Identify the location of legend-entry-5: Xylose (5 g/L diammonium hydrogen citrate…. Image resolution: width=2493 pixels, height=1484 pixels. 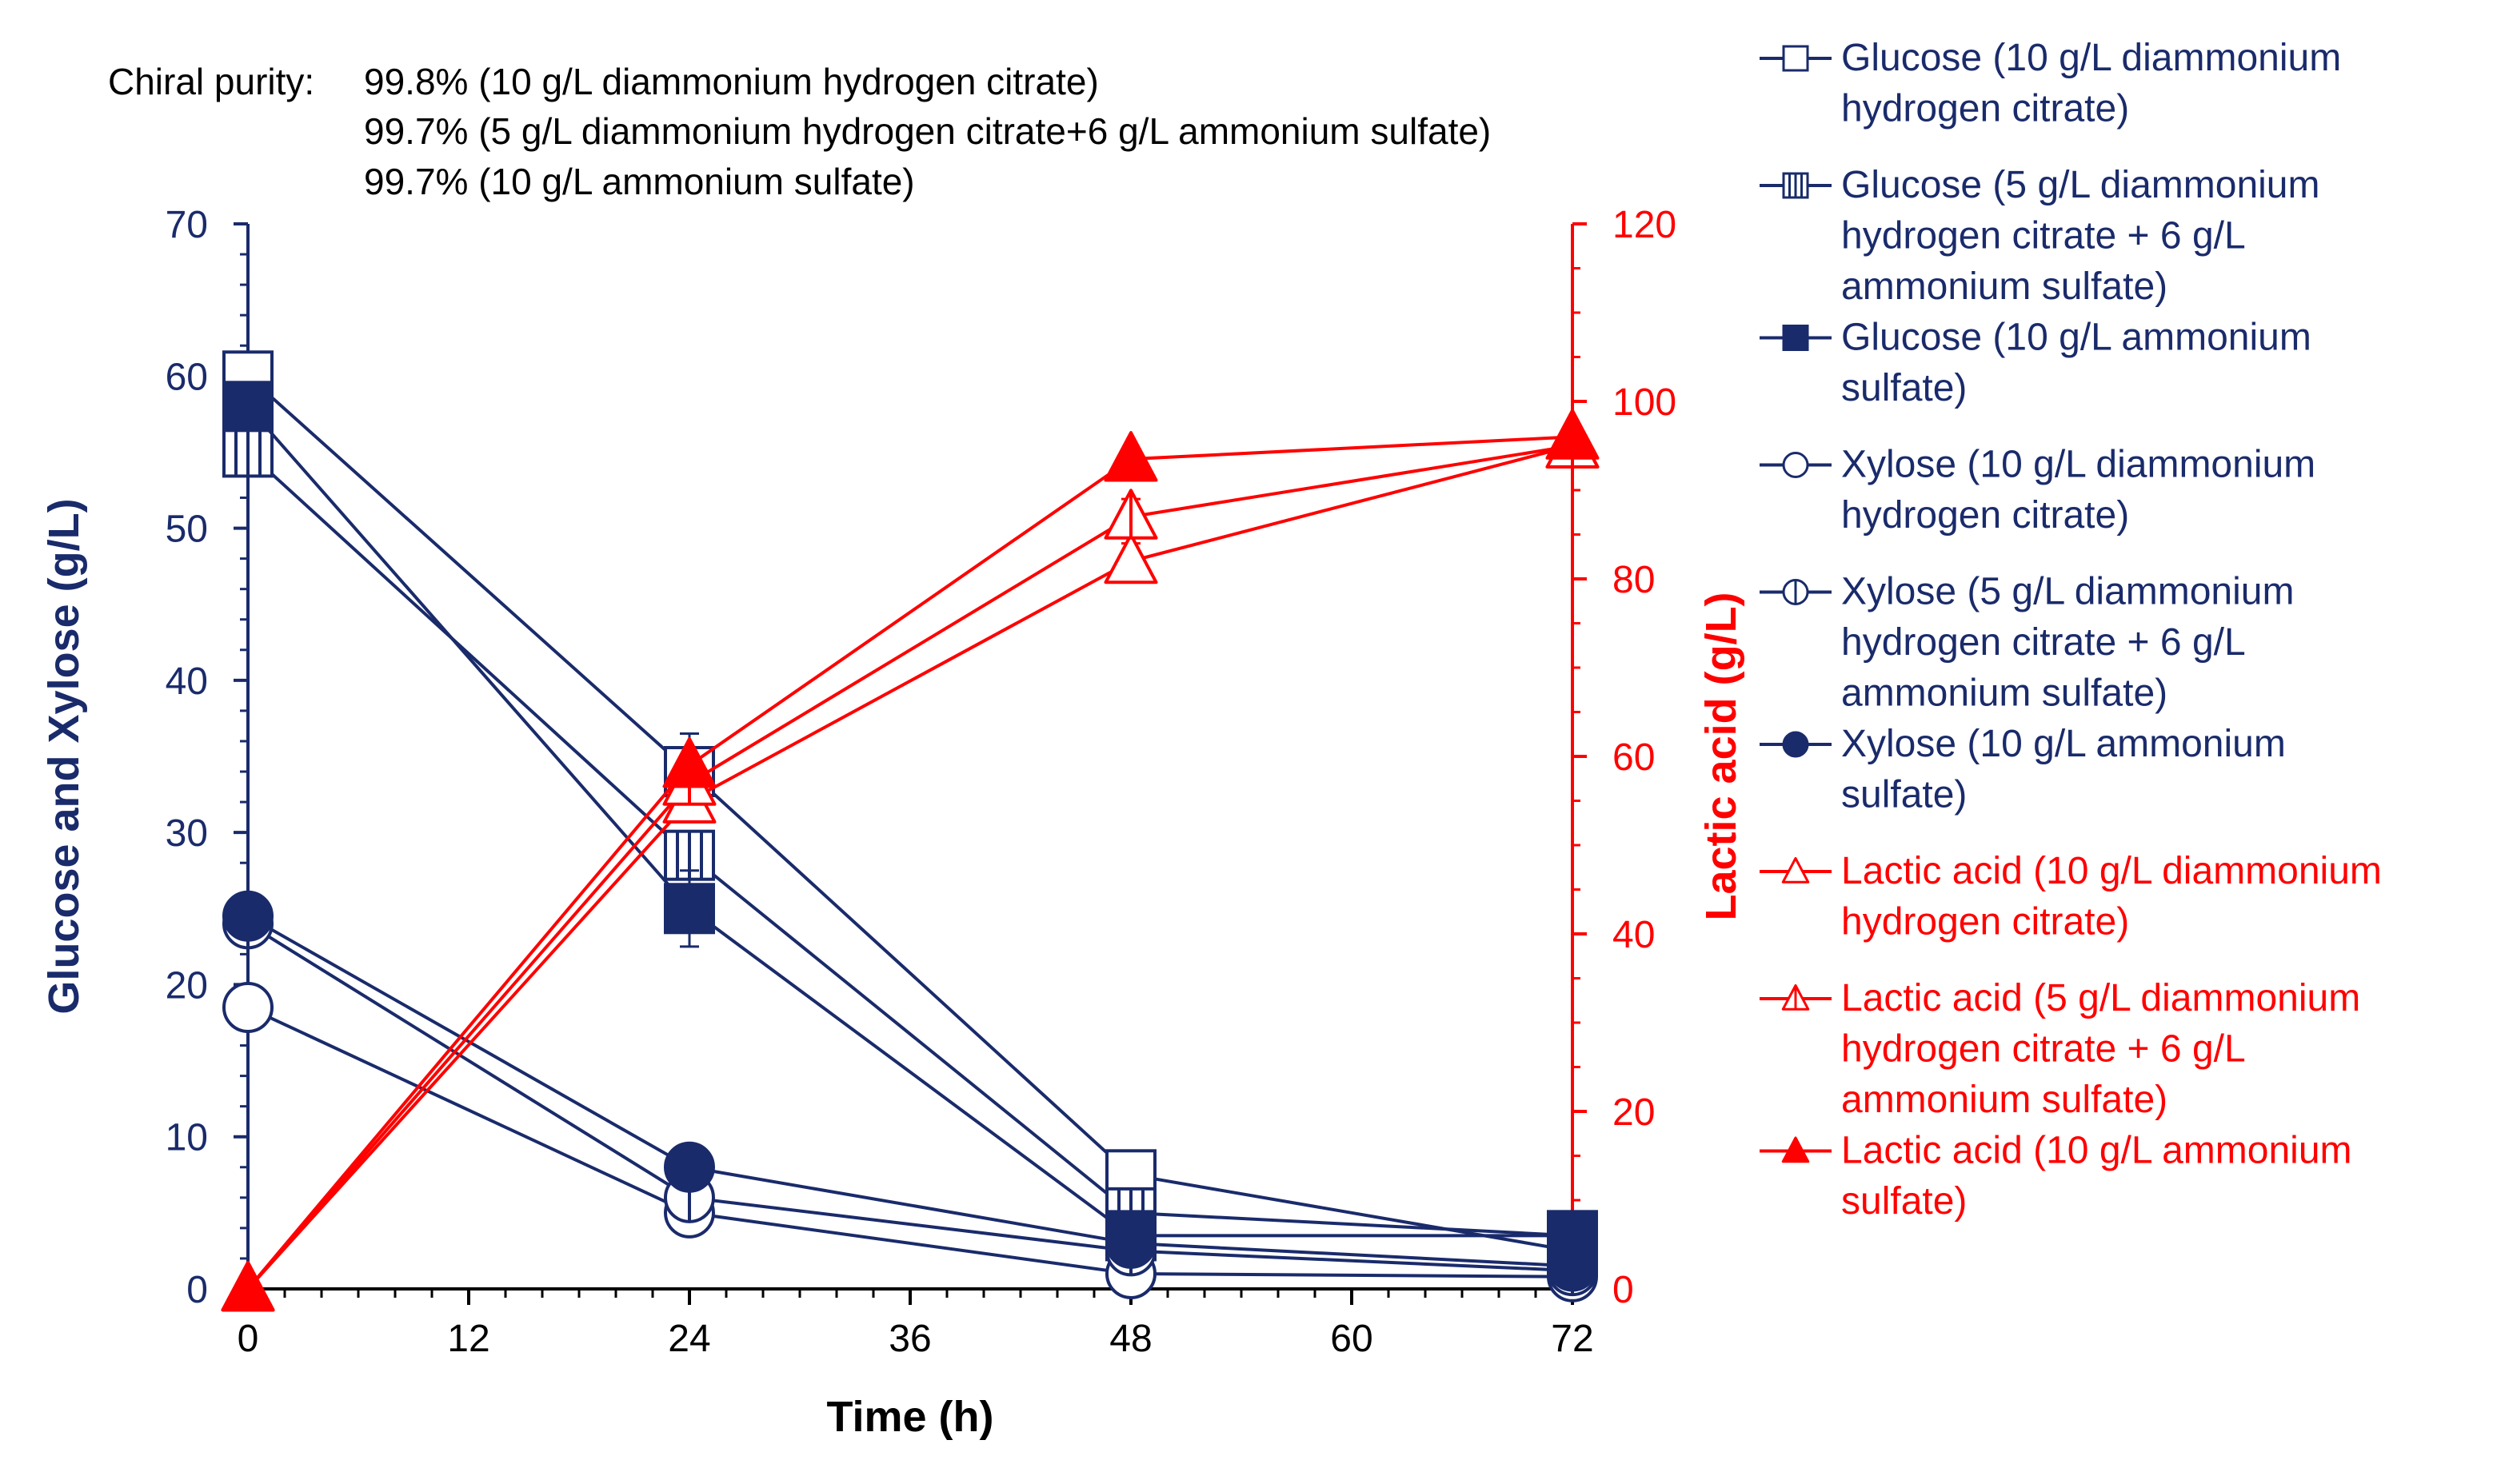
(2027, 643).